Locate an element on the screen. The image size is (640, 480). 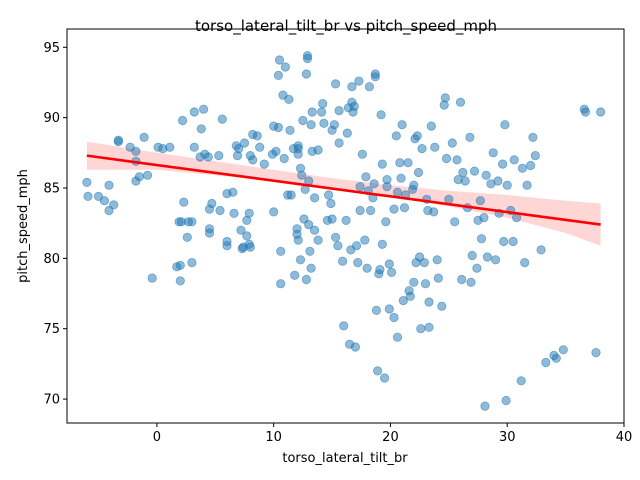
x-tick-label: 40 is located at coordinates (624, 437).